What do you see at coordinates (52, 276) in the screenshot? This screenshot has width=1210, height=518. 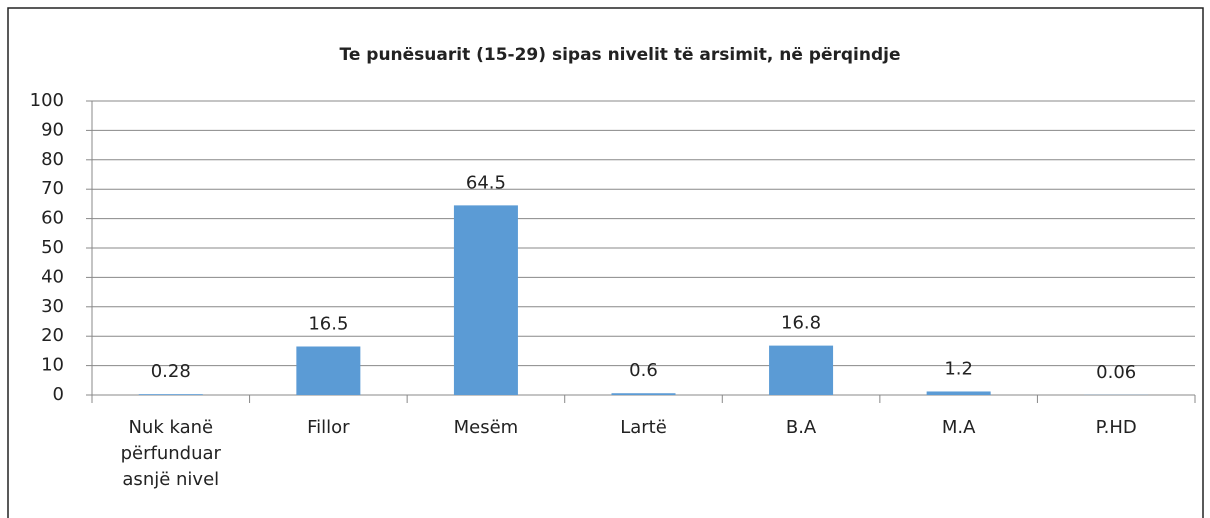 I see `y-tick-label: 40` at bounding box center [52, 276].